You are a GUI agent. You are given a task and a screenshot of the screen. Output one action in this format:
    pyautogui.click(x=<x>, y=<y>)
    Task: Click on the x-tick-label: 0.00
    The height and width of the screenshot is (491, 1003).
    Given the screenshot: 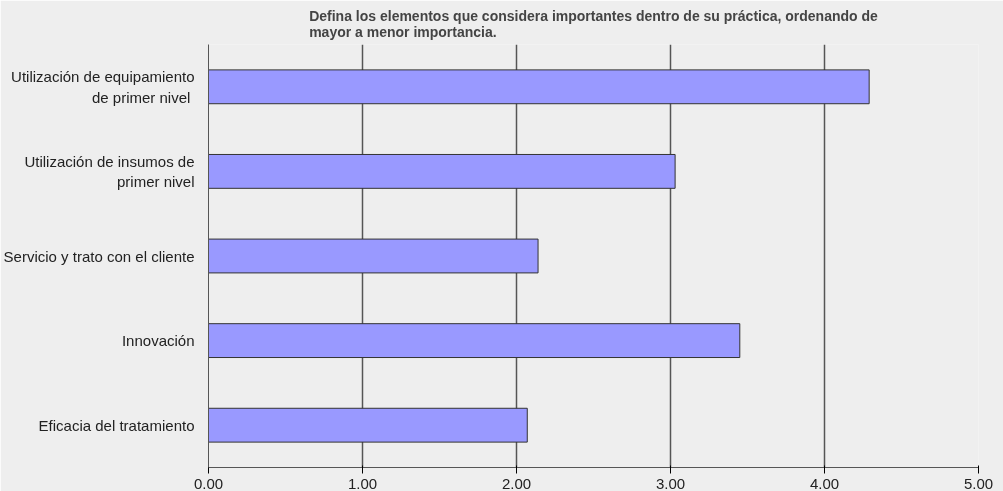 What is the action you would take?
    pyautogui.click(x=208, y=482)
    